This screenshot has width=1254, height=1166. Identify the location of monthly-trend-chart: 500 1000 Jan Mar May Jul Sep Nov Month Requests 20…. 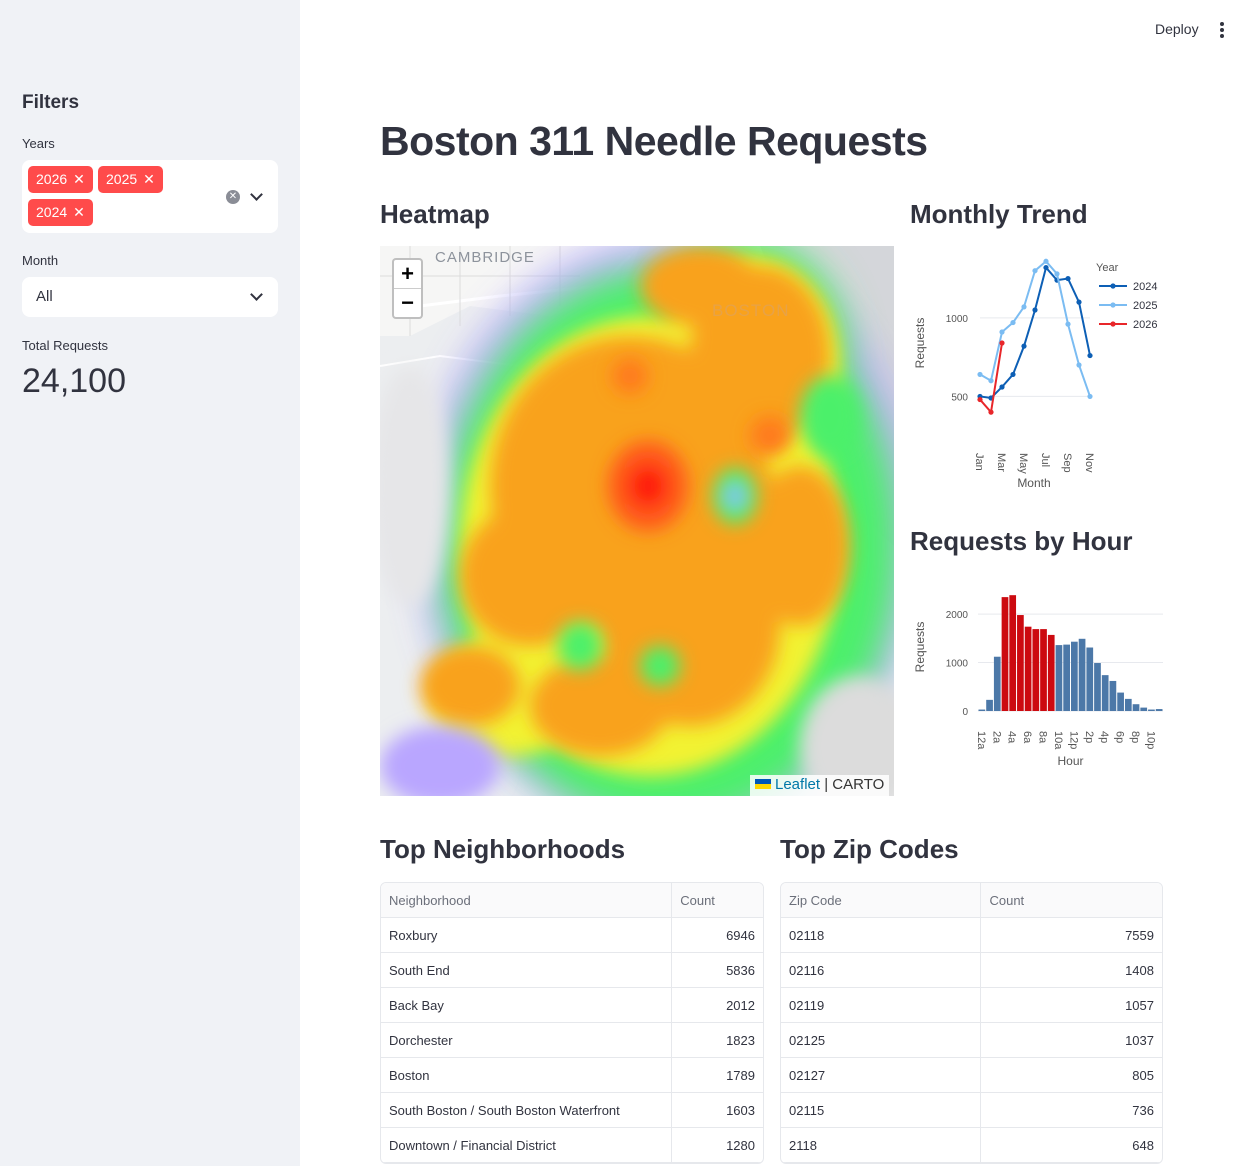
(1037, 377).